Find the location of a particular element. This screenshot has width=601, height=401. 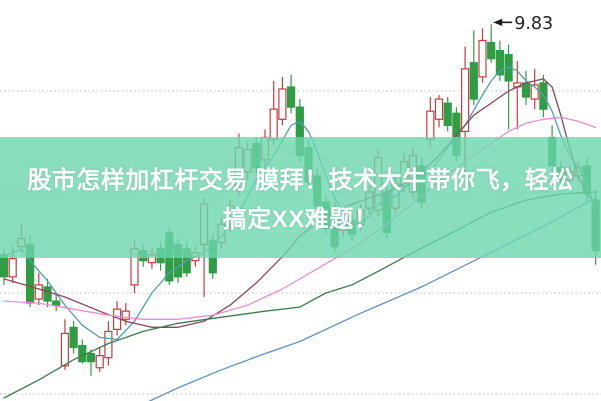

price-annotation: 9.83 is located at coordinates (523, 24).